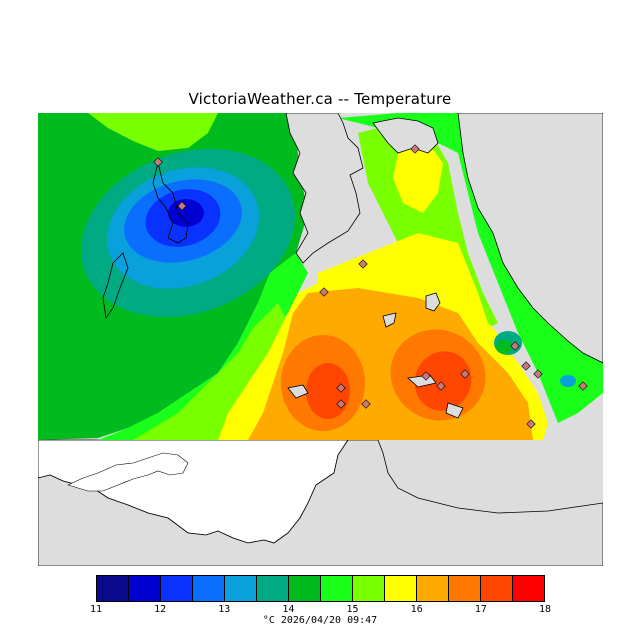  What do you see at coordinates (160, 609) in the screenshot?
I see `color-scale-tick-label: 12` at bounding box center [160, 609].